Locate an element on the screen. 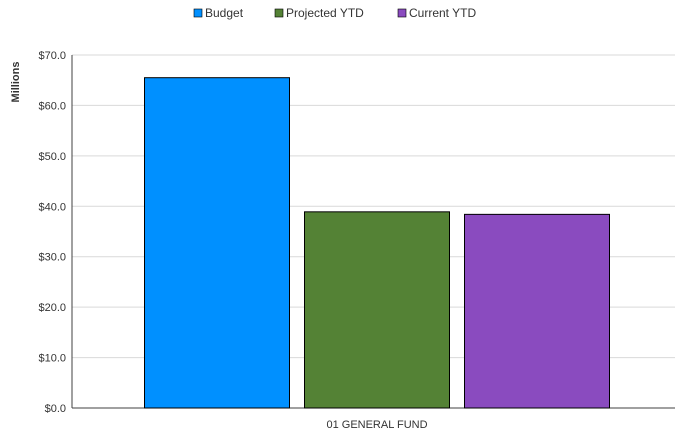 This screenshot has width=675, height=436. y-tick-label: $60.0 is located at coordinates (52, 106).